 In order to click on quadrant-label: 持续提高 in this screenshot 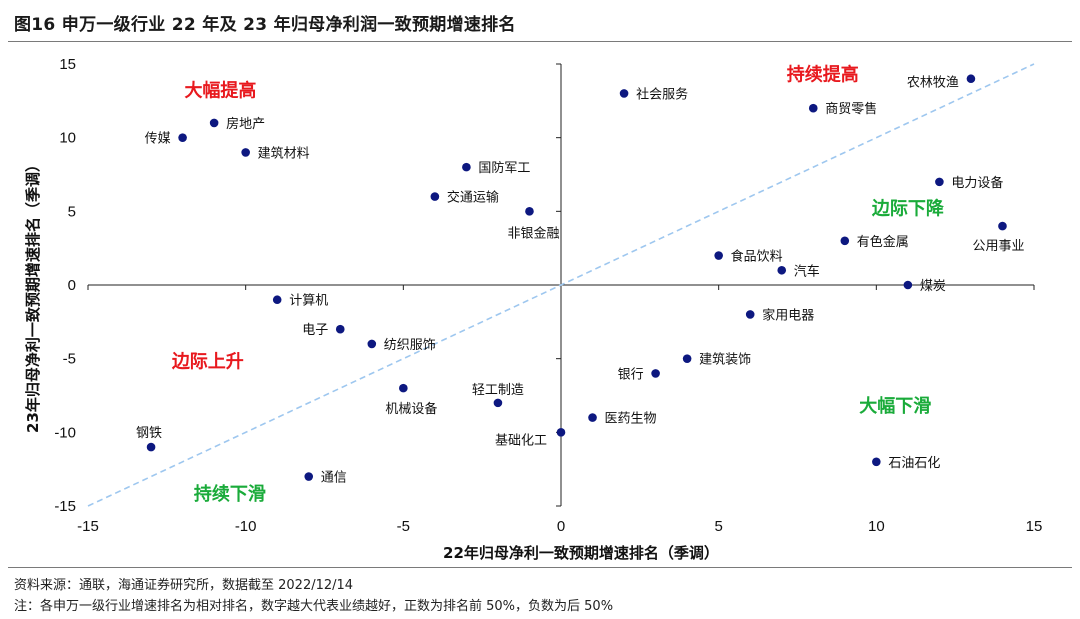, I will do `click(823, 74)`.